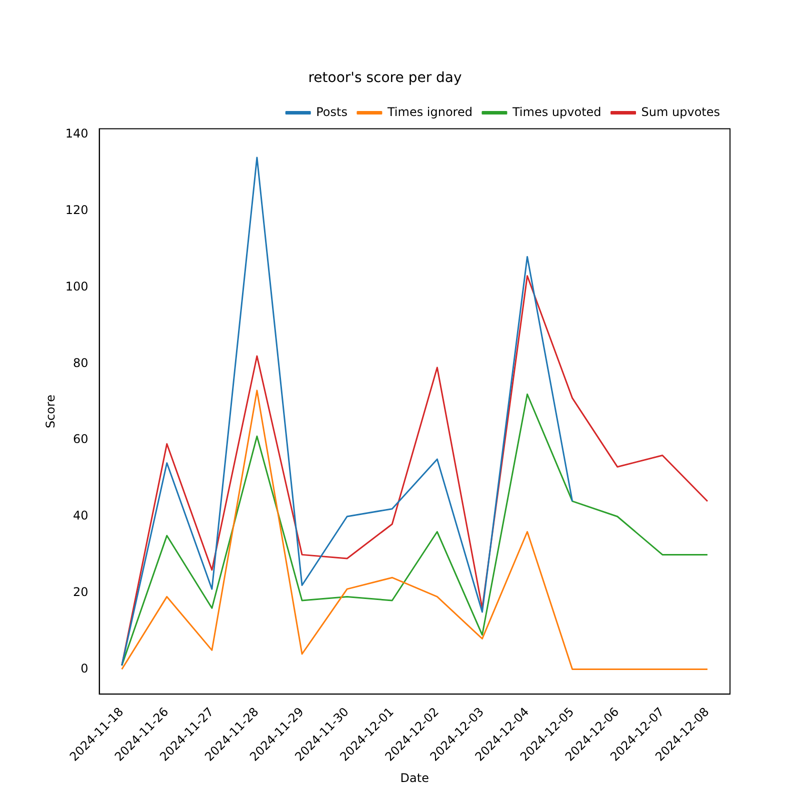 The height and width of the screenshot is (800, 800). What do you see at coordinates (84, 668) in the screenshot?
I see `y-tick-label: 0` at bounding box center [84, 668].